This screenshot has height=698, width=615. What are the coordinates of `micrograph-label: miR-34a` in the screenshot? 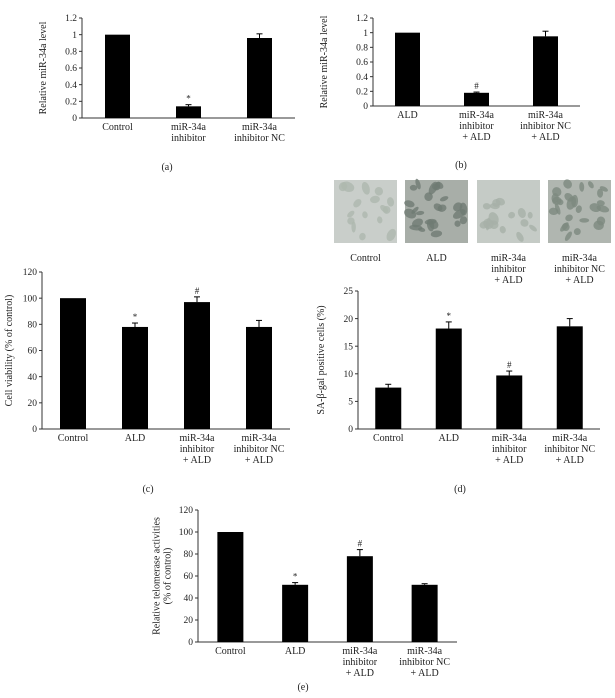 It's located at (509, 258).